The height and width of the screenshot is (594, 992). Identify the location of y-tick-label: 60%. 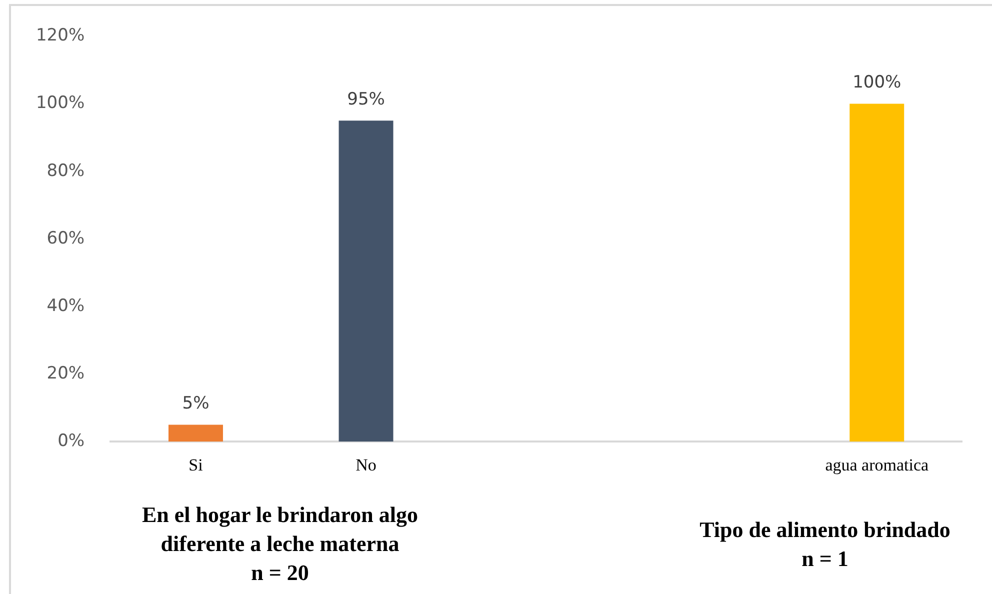
(65, 238).